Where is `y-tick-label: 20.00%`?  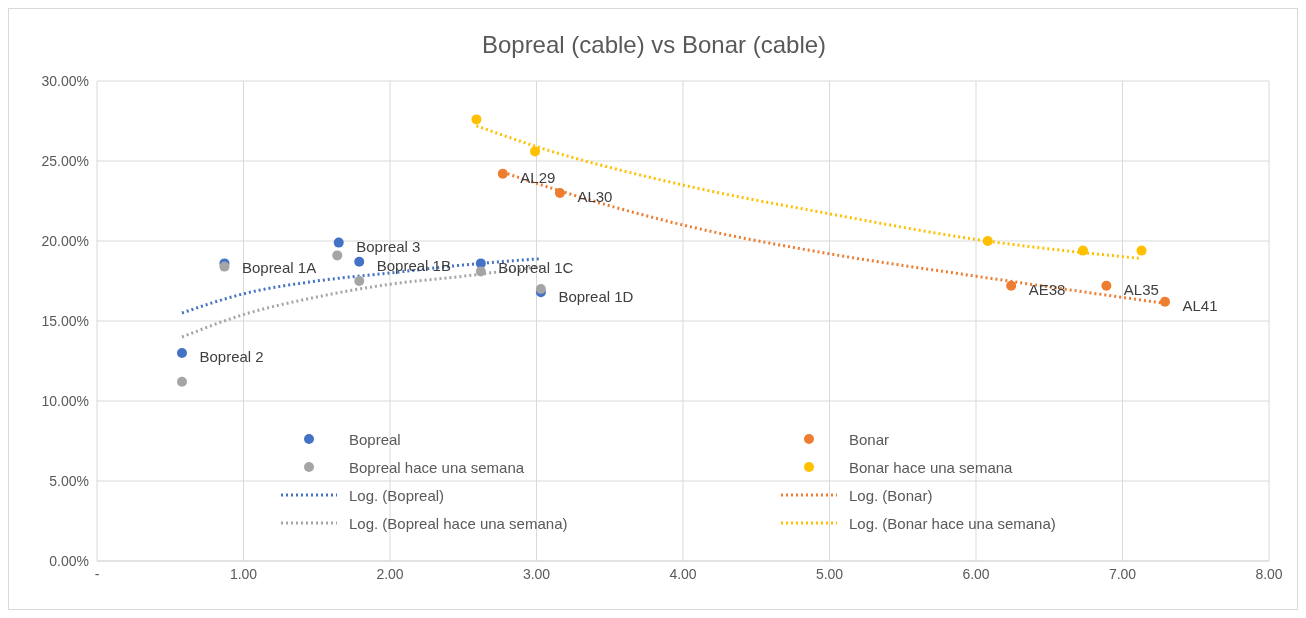
y-tick-label: 20.00% is located at coordinates (65, 240).